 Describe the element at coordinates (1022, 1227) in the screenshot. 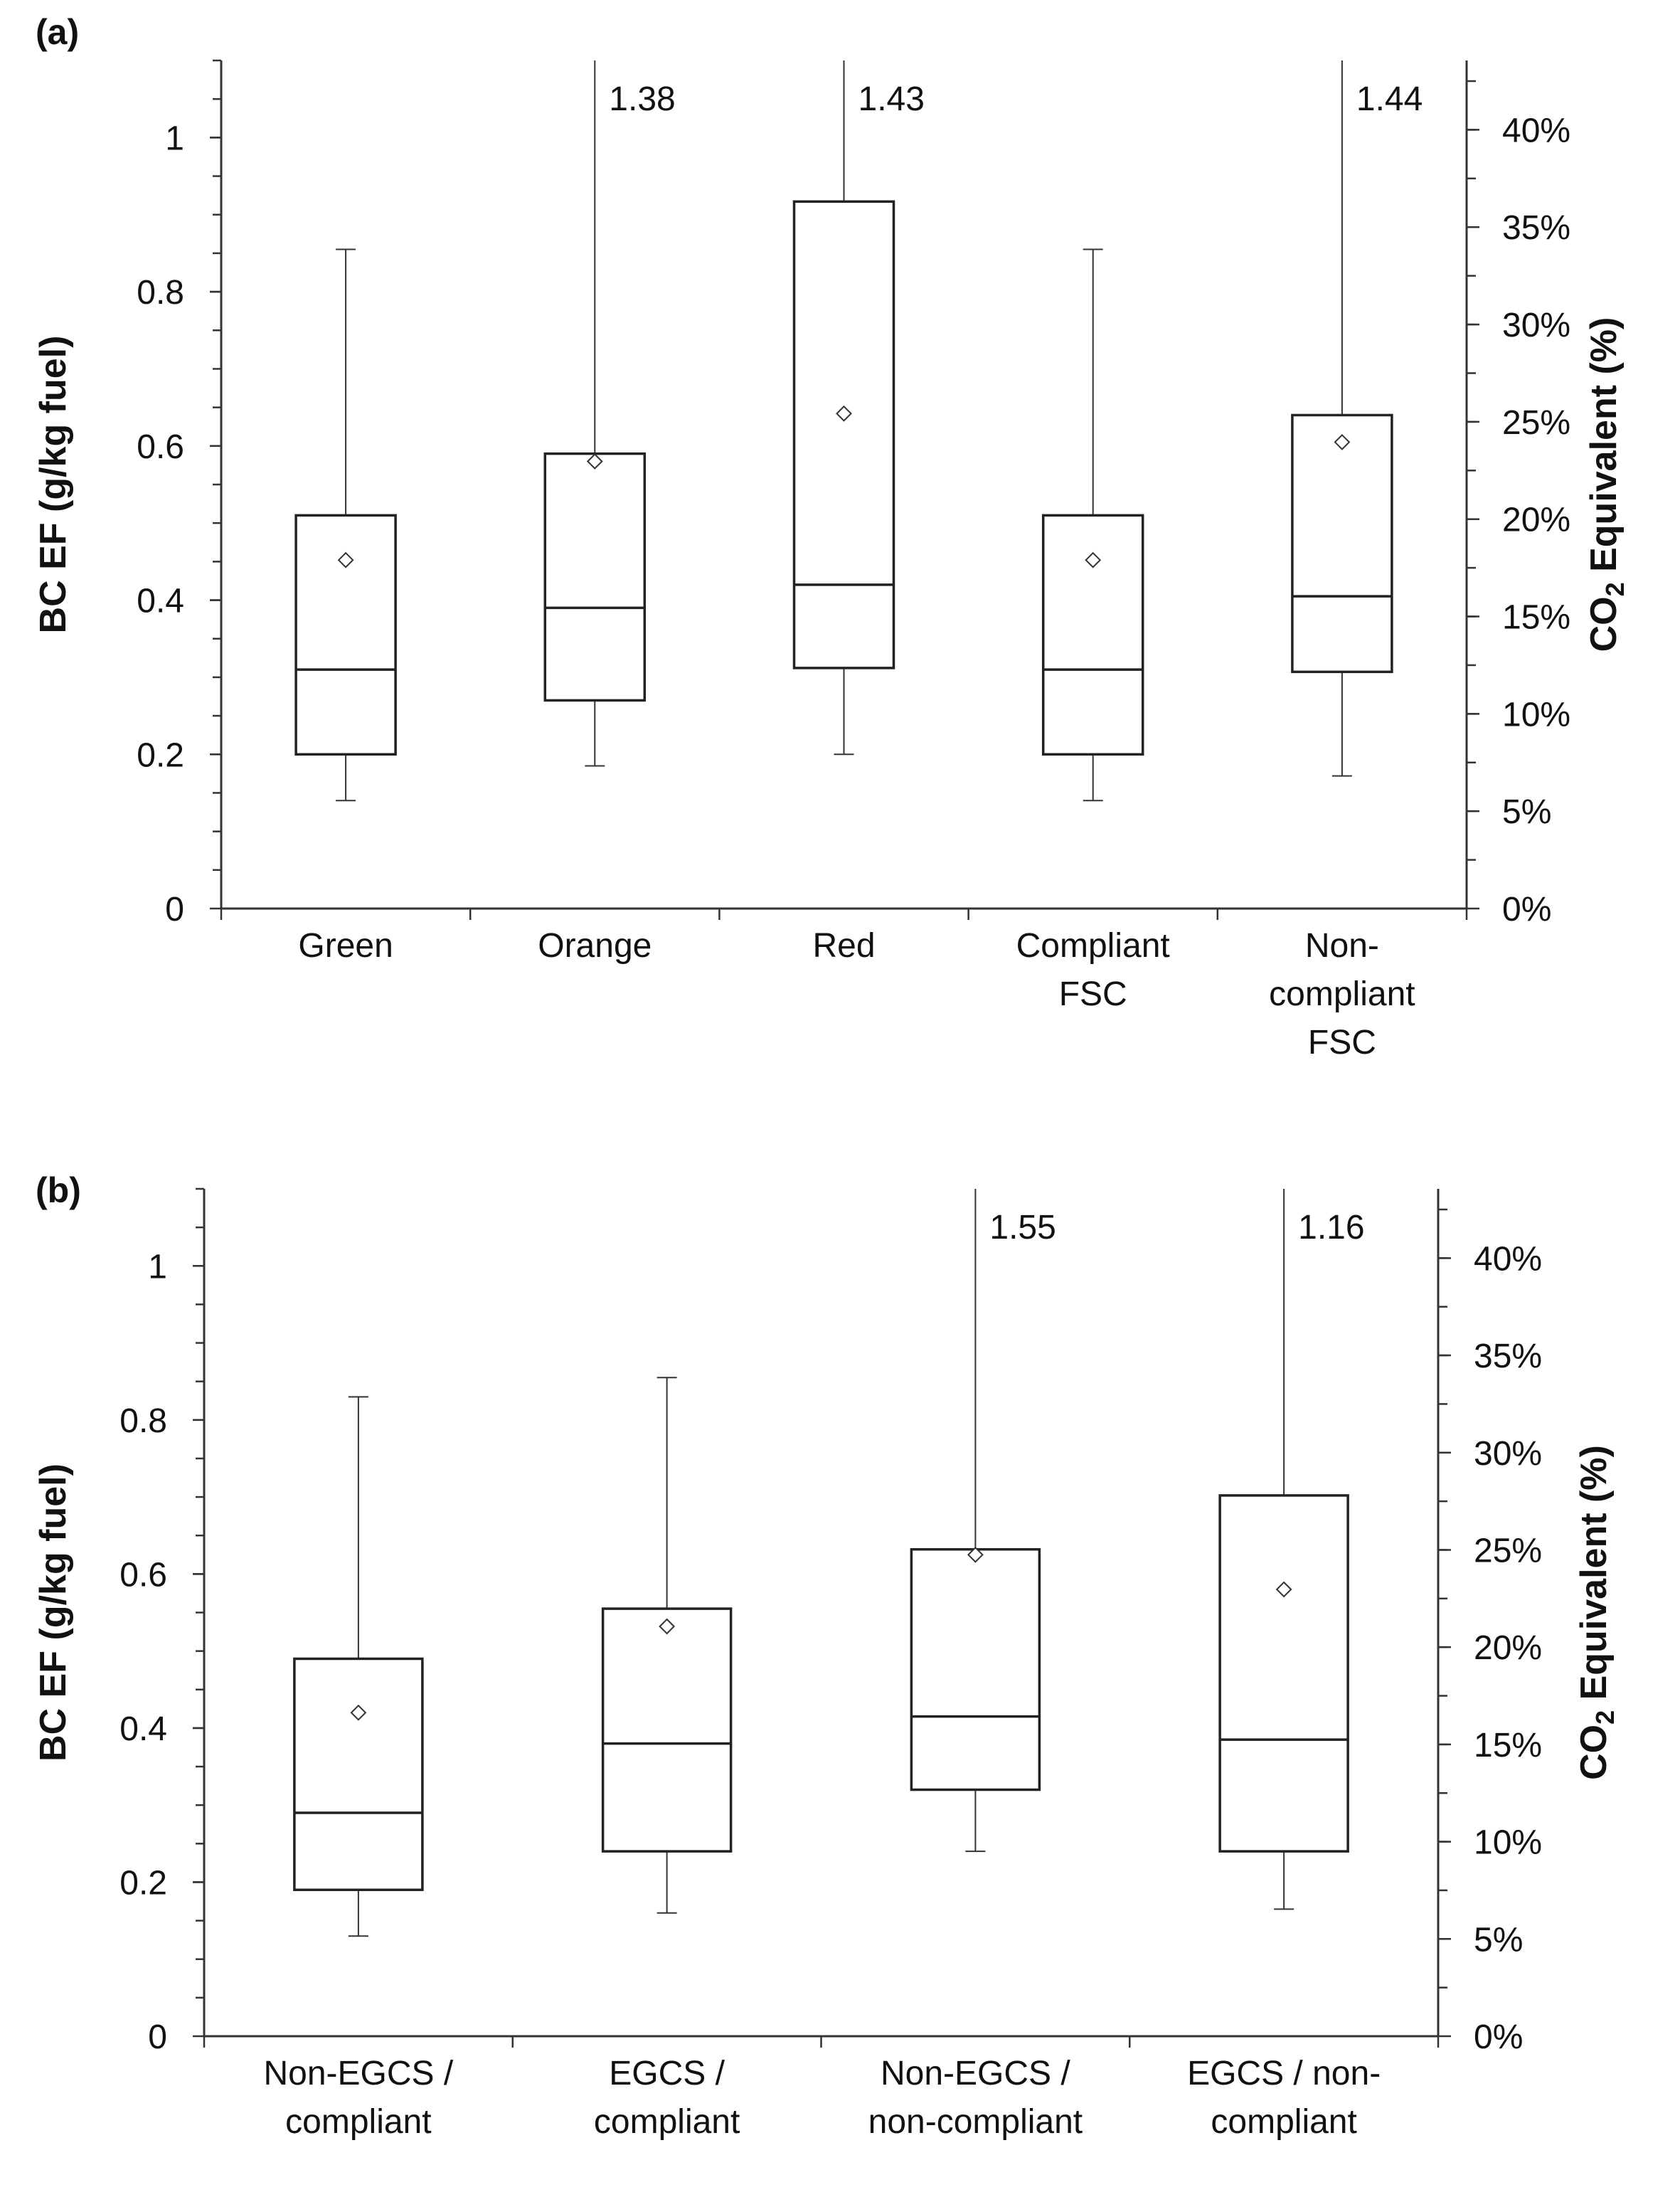

I see `whisker-max-label: 1.55` at that location.